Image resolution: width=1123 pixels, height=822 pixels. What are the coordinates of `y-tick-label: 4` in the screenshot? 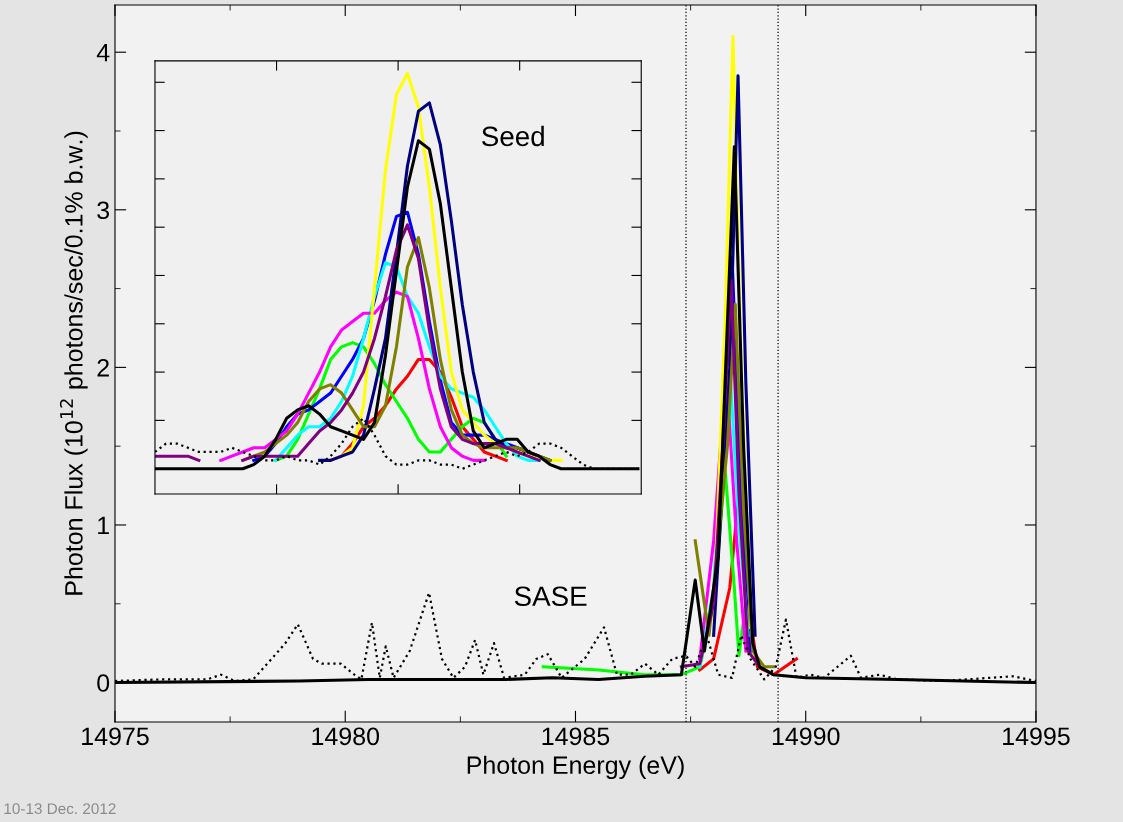 It's located at (103, 53).